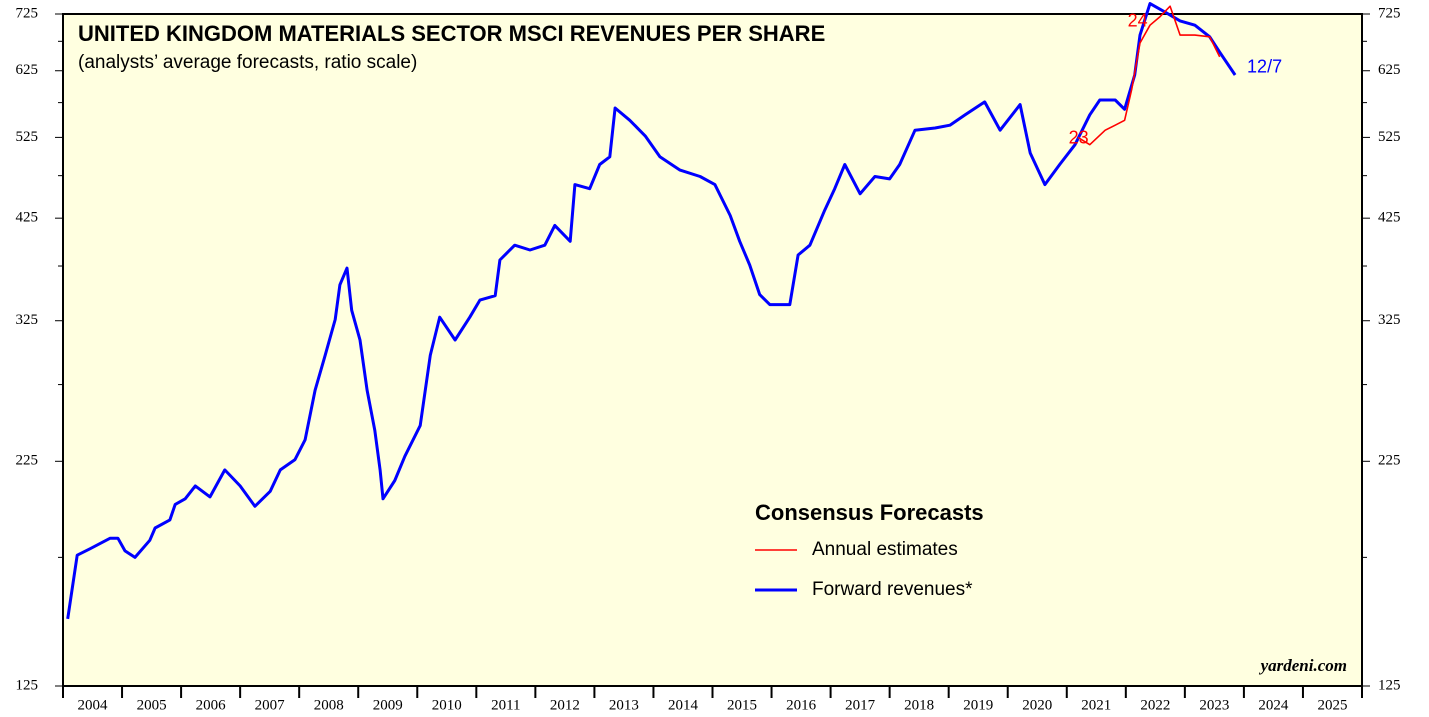  I want to click on y2-tick-label: 625, so click(1389, 70).